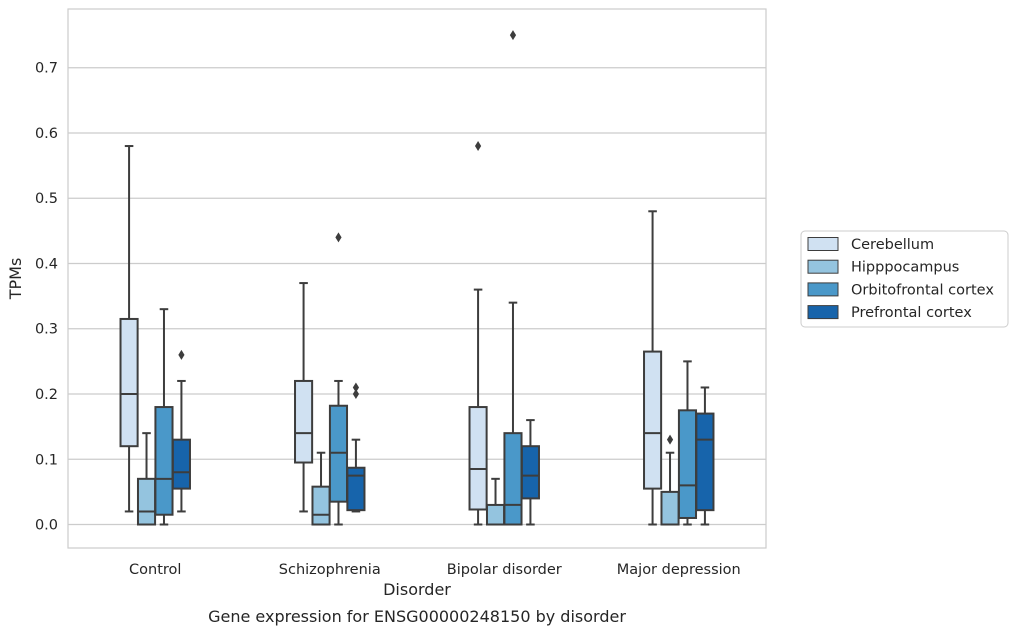 This screenshot has height=634, width=1018. What do you see at coordinates (330, 570) in the screenshot?
I see `x-tick-label: Schizophrenia` at bounding box center [330, 570].